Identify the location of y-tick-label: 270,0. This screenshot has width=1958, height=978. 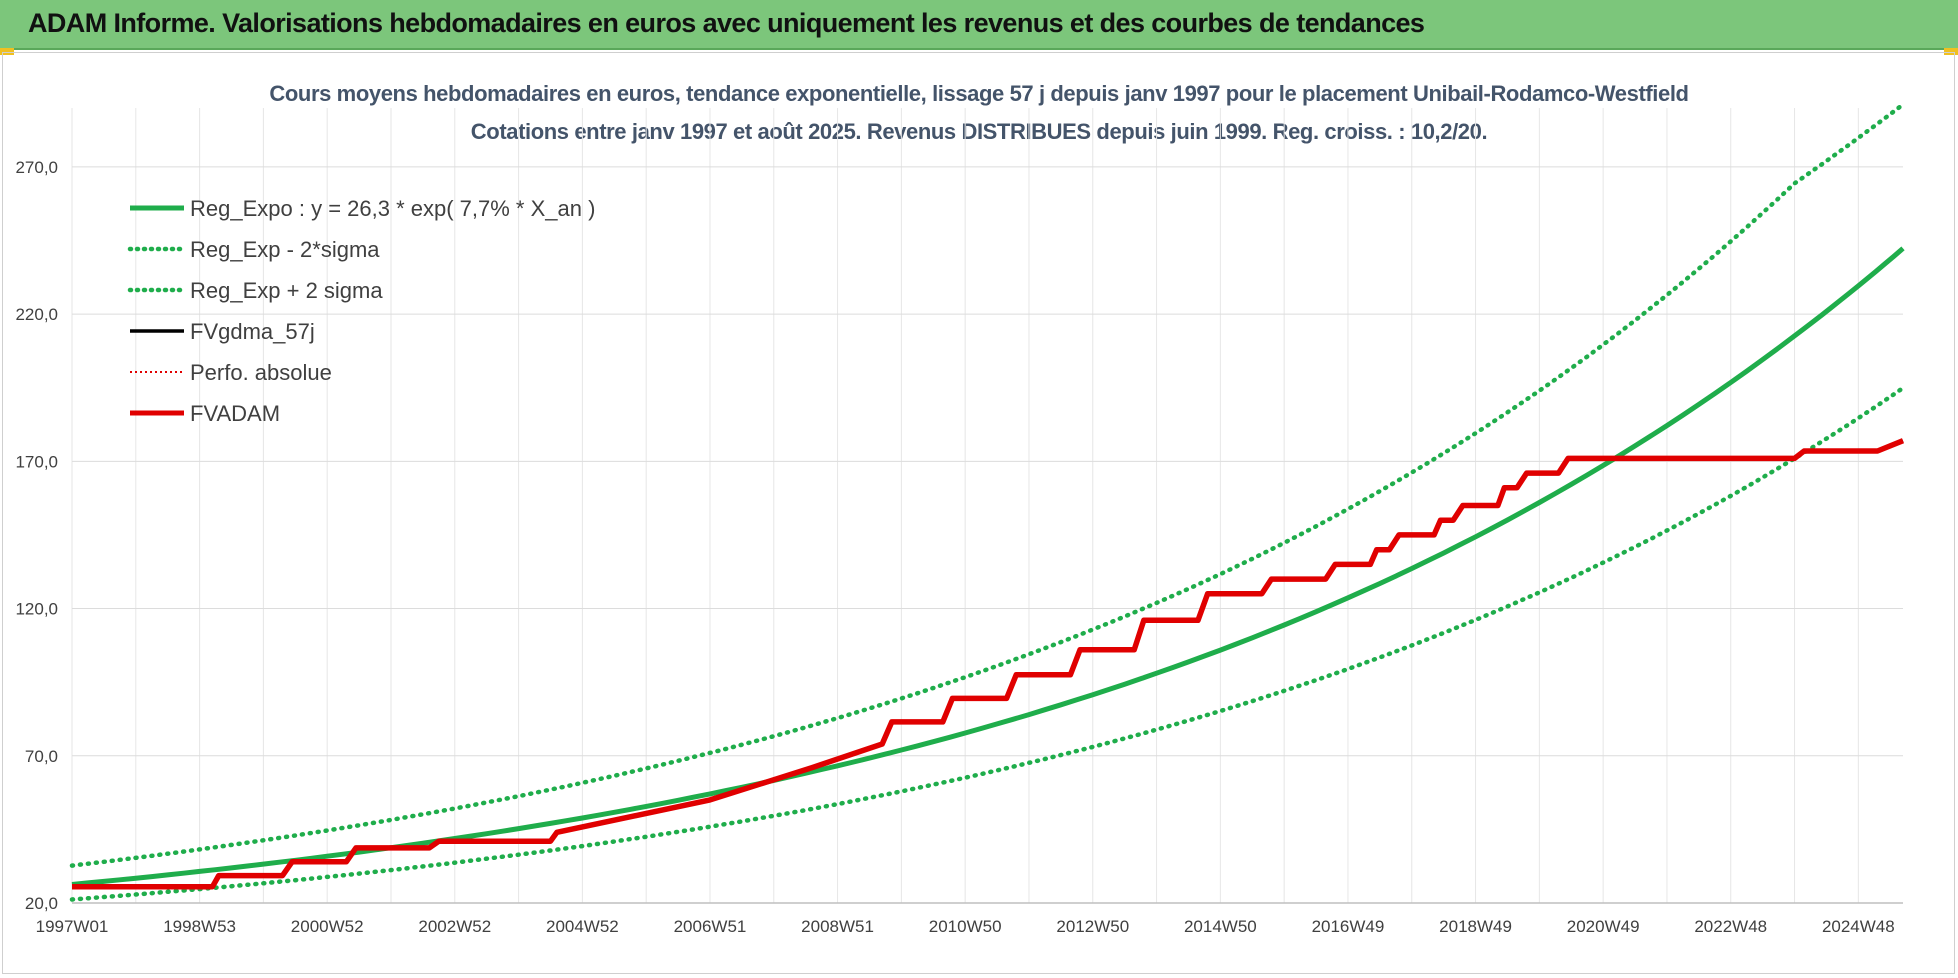
(36, 167).